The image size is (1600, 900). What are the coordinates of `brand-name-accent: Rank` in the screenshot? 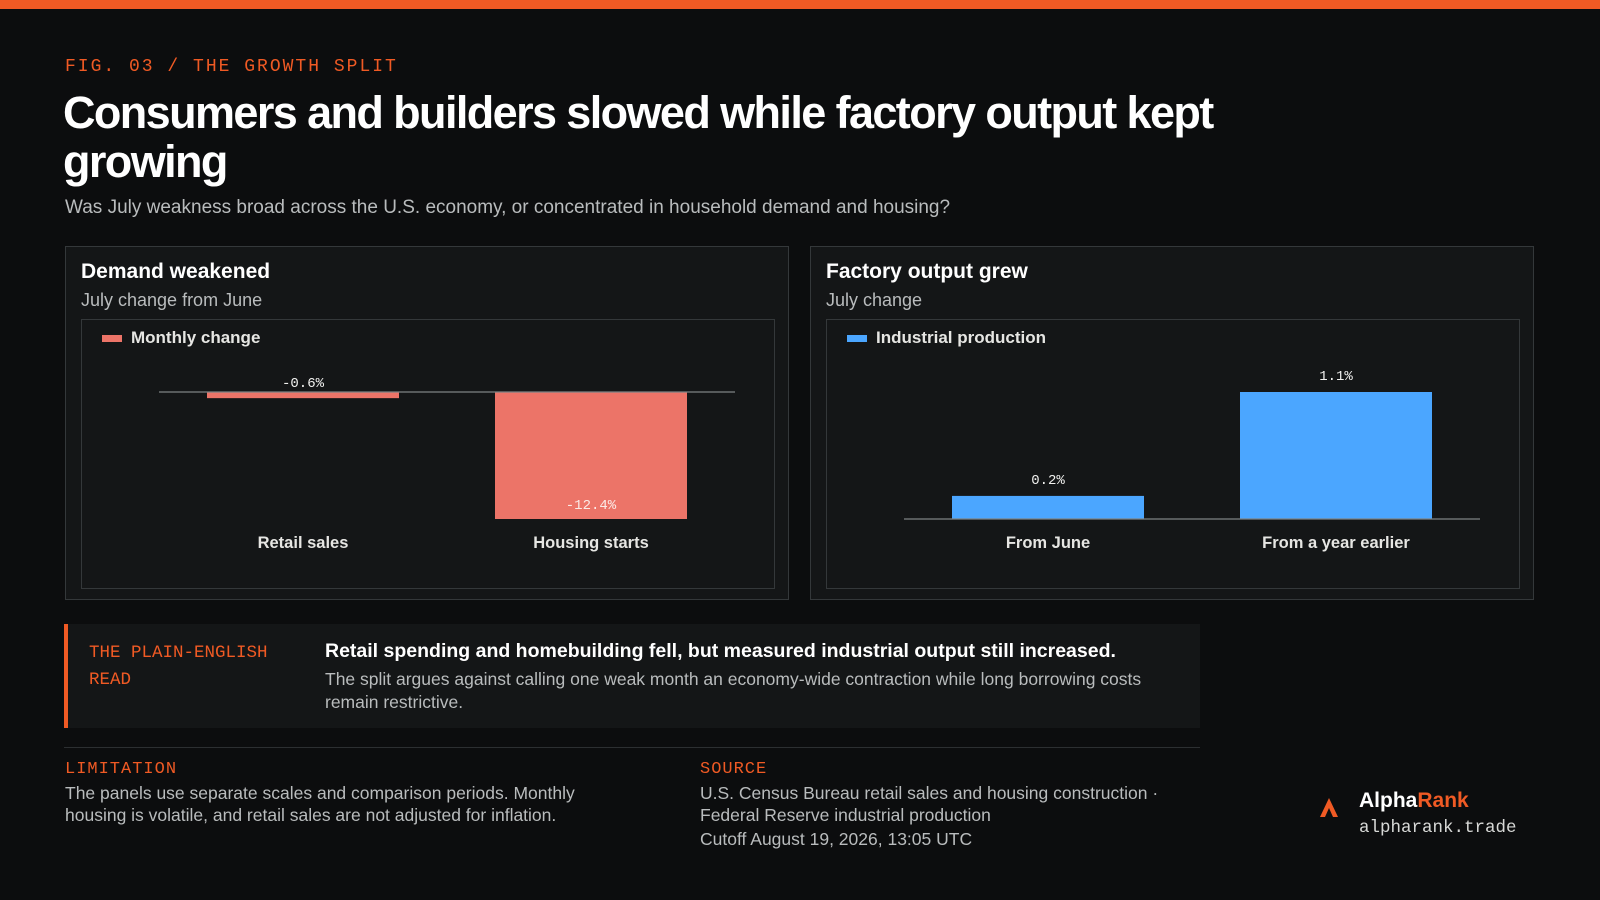 It's located at (1443, 800).